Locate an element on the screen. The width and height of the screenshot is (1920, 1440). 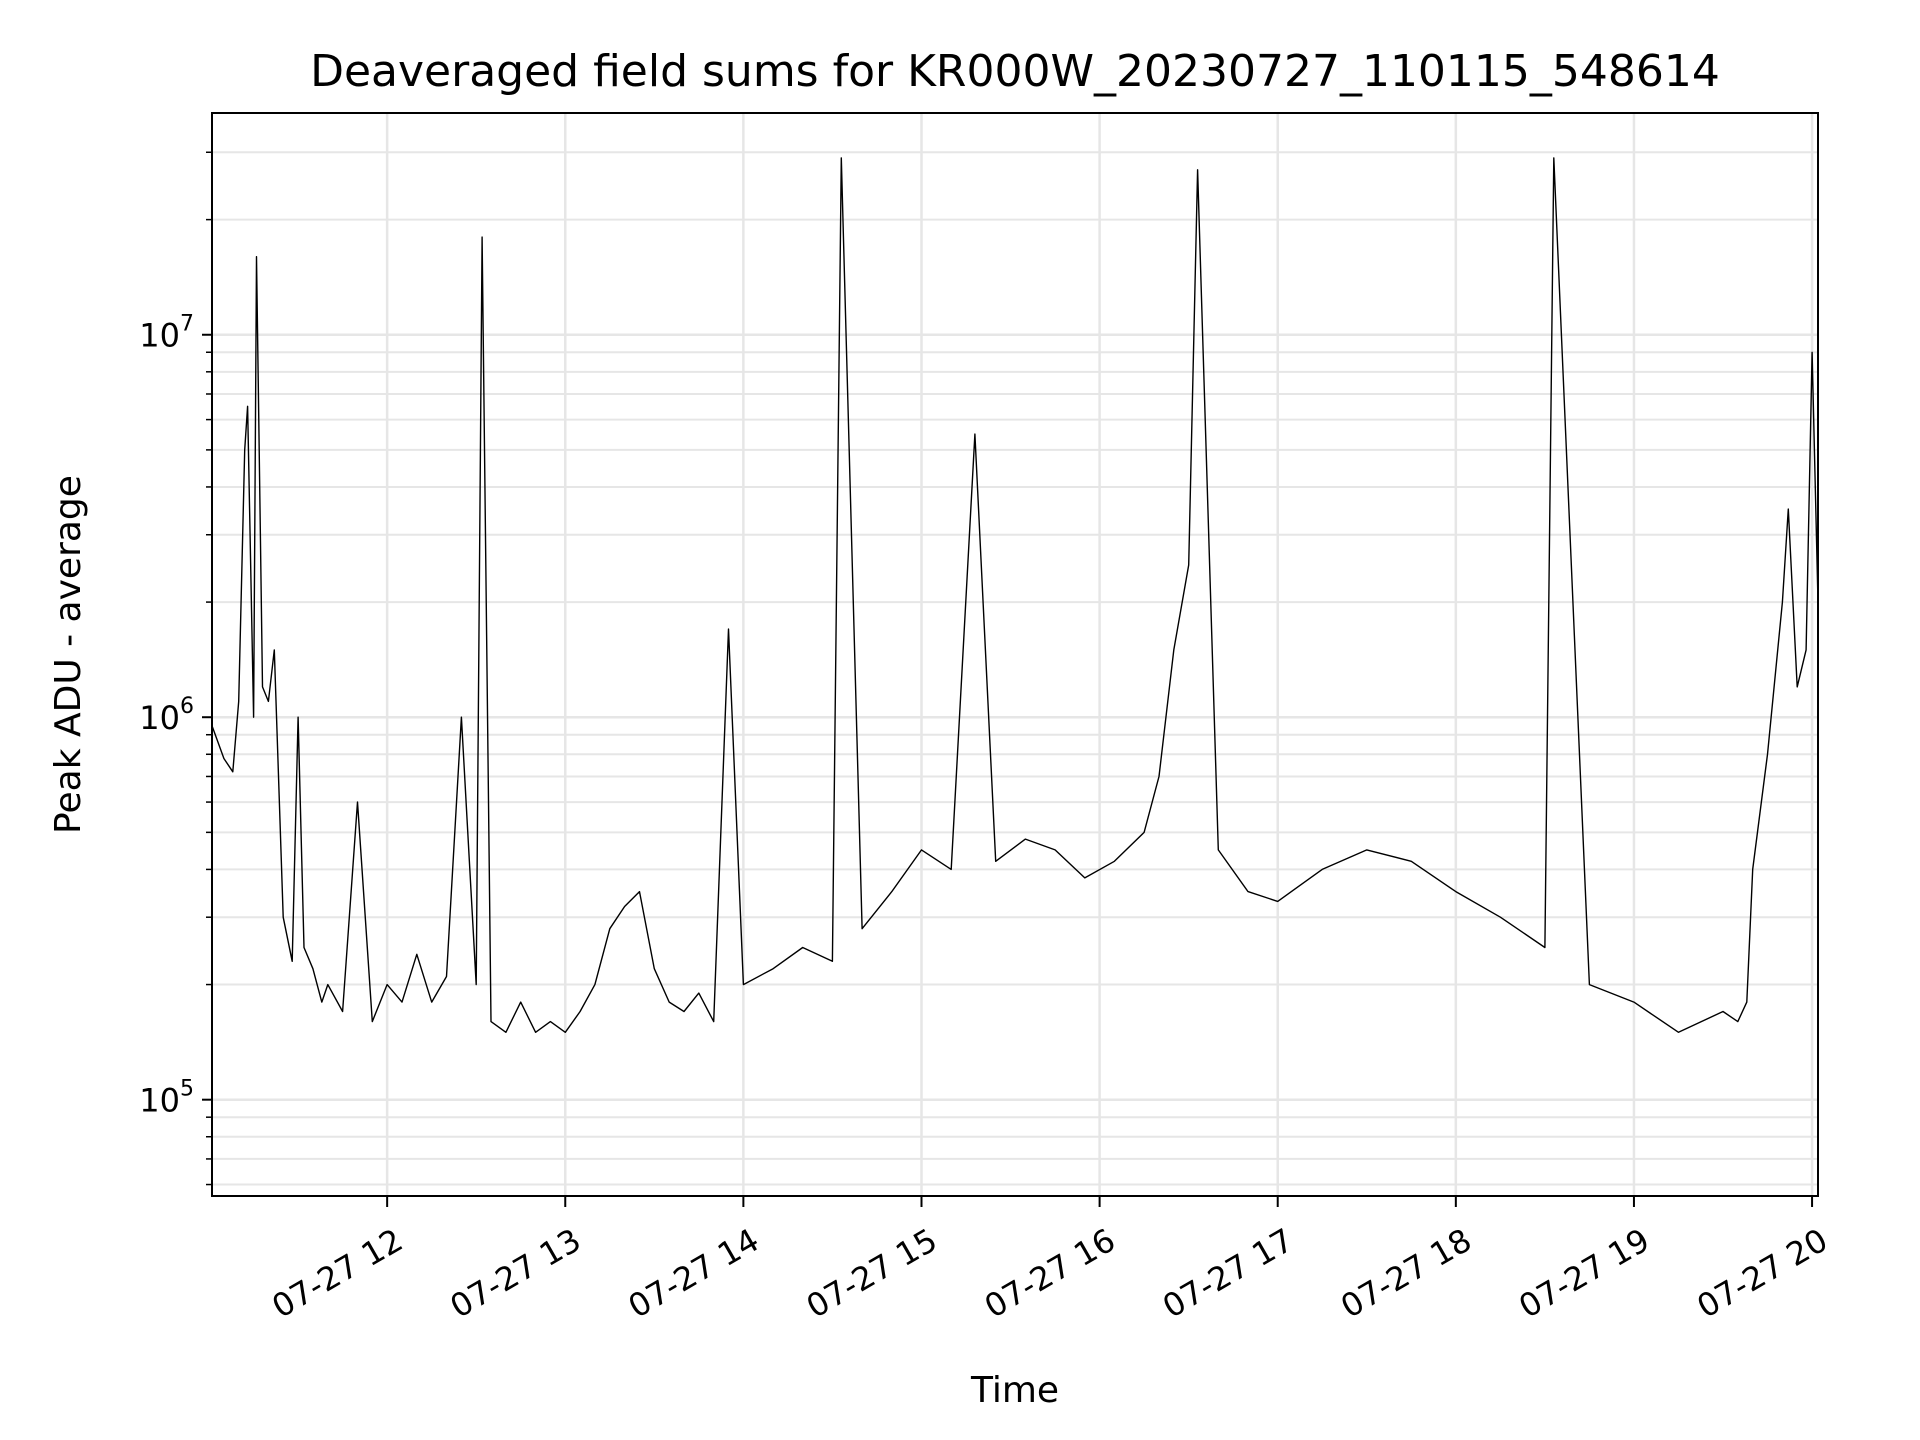
y-axis-label: Peak ADU - average is located at coordinates (68, 654).